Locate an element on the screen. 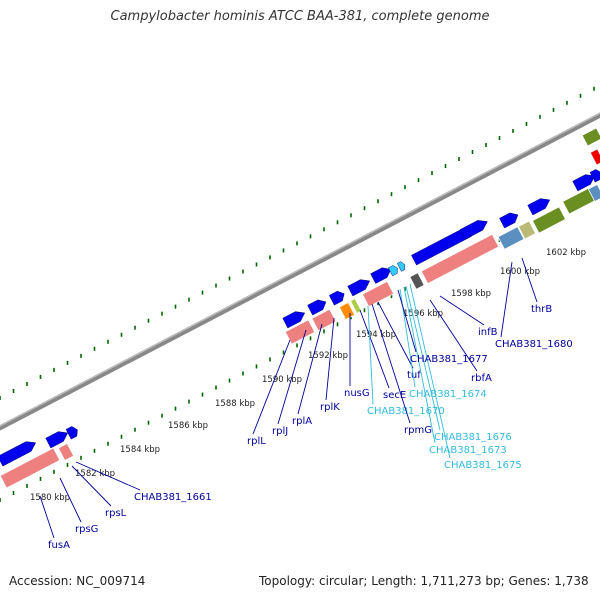  feature-dark is located at coordinates (417, 281).